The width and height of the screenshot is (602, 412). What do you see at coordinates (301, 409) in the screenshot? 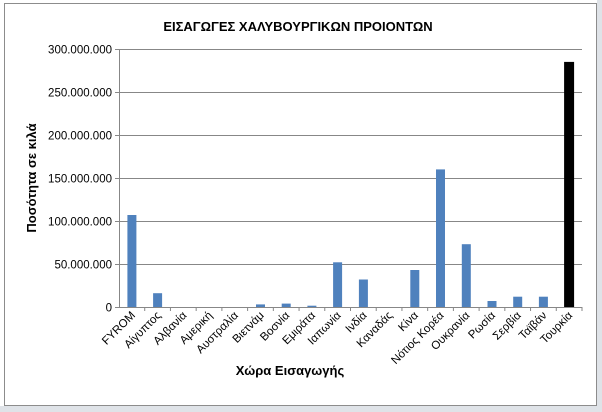
I see `window-edge-bottom` at bounding box center [301, 409].